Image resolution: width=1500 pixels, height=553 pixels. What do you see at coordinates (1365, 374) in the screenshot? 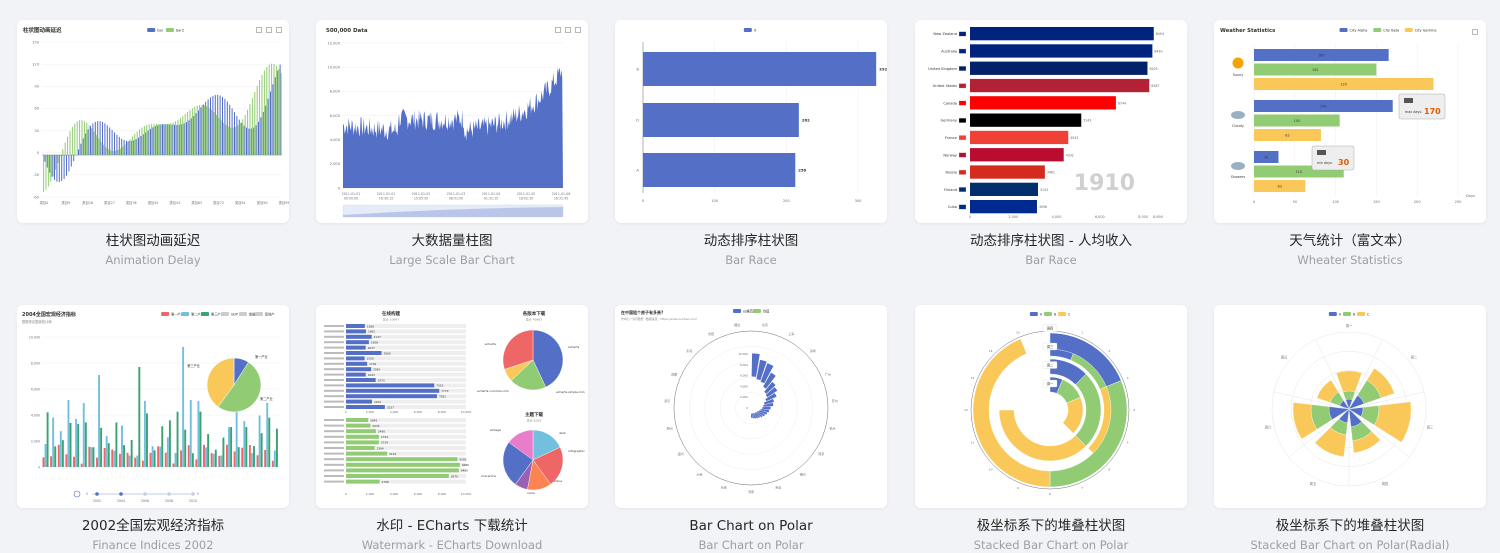
I see `polar-spoke` at bounding box center [1365, 374].